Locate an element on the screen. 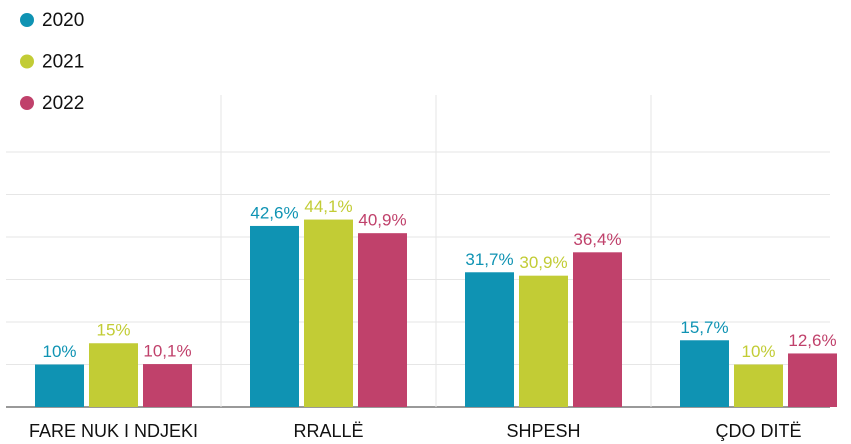 The height and width of the screenshot is (444, 851). x-tick-label: FARE NUK I NDJEKI is located at coordinates (113, 431).